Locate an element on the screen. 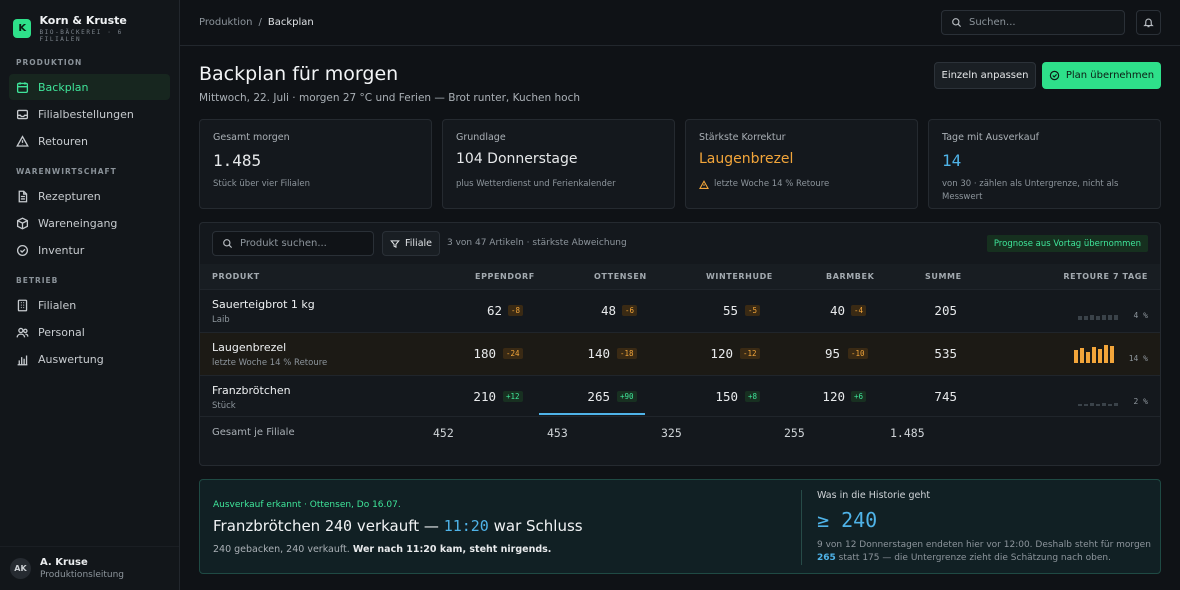  apply-plan-button: Plan übernehmen is located at coordinates (1101, 75).